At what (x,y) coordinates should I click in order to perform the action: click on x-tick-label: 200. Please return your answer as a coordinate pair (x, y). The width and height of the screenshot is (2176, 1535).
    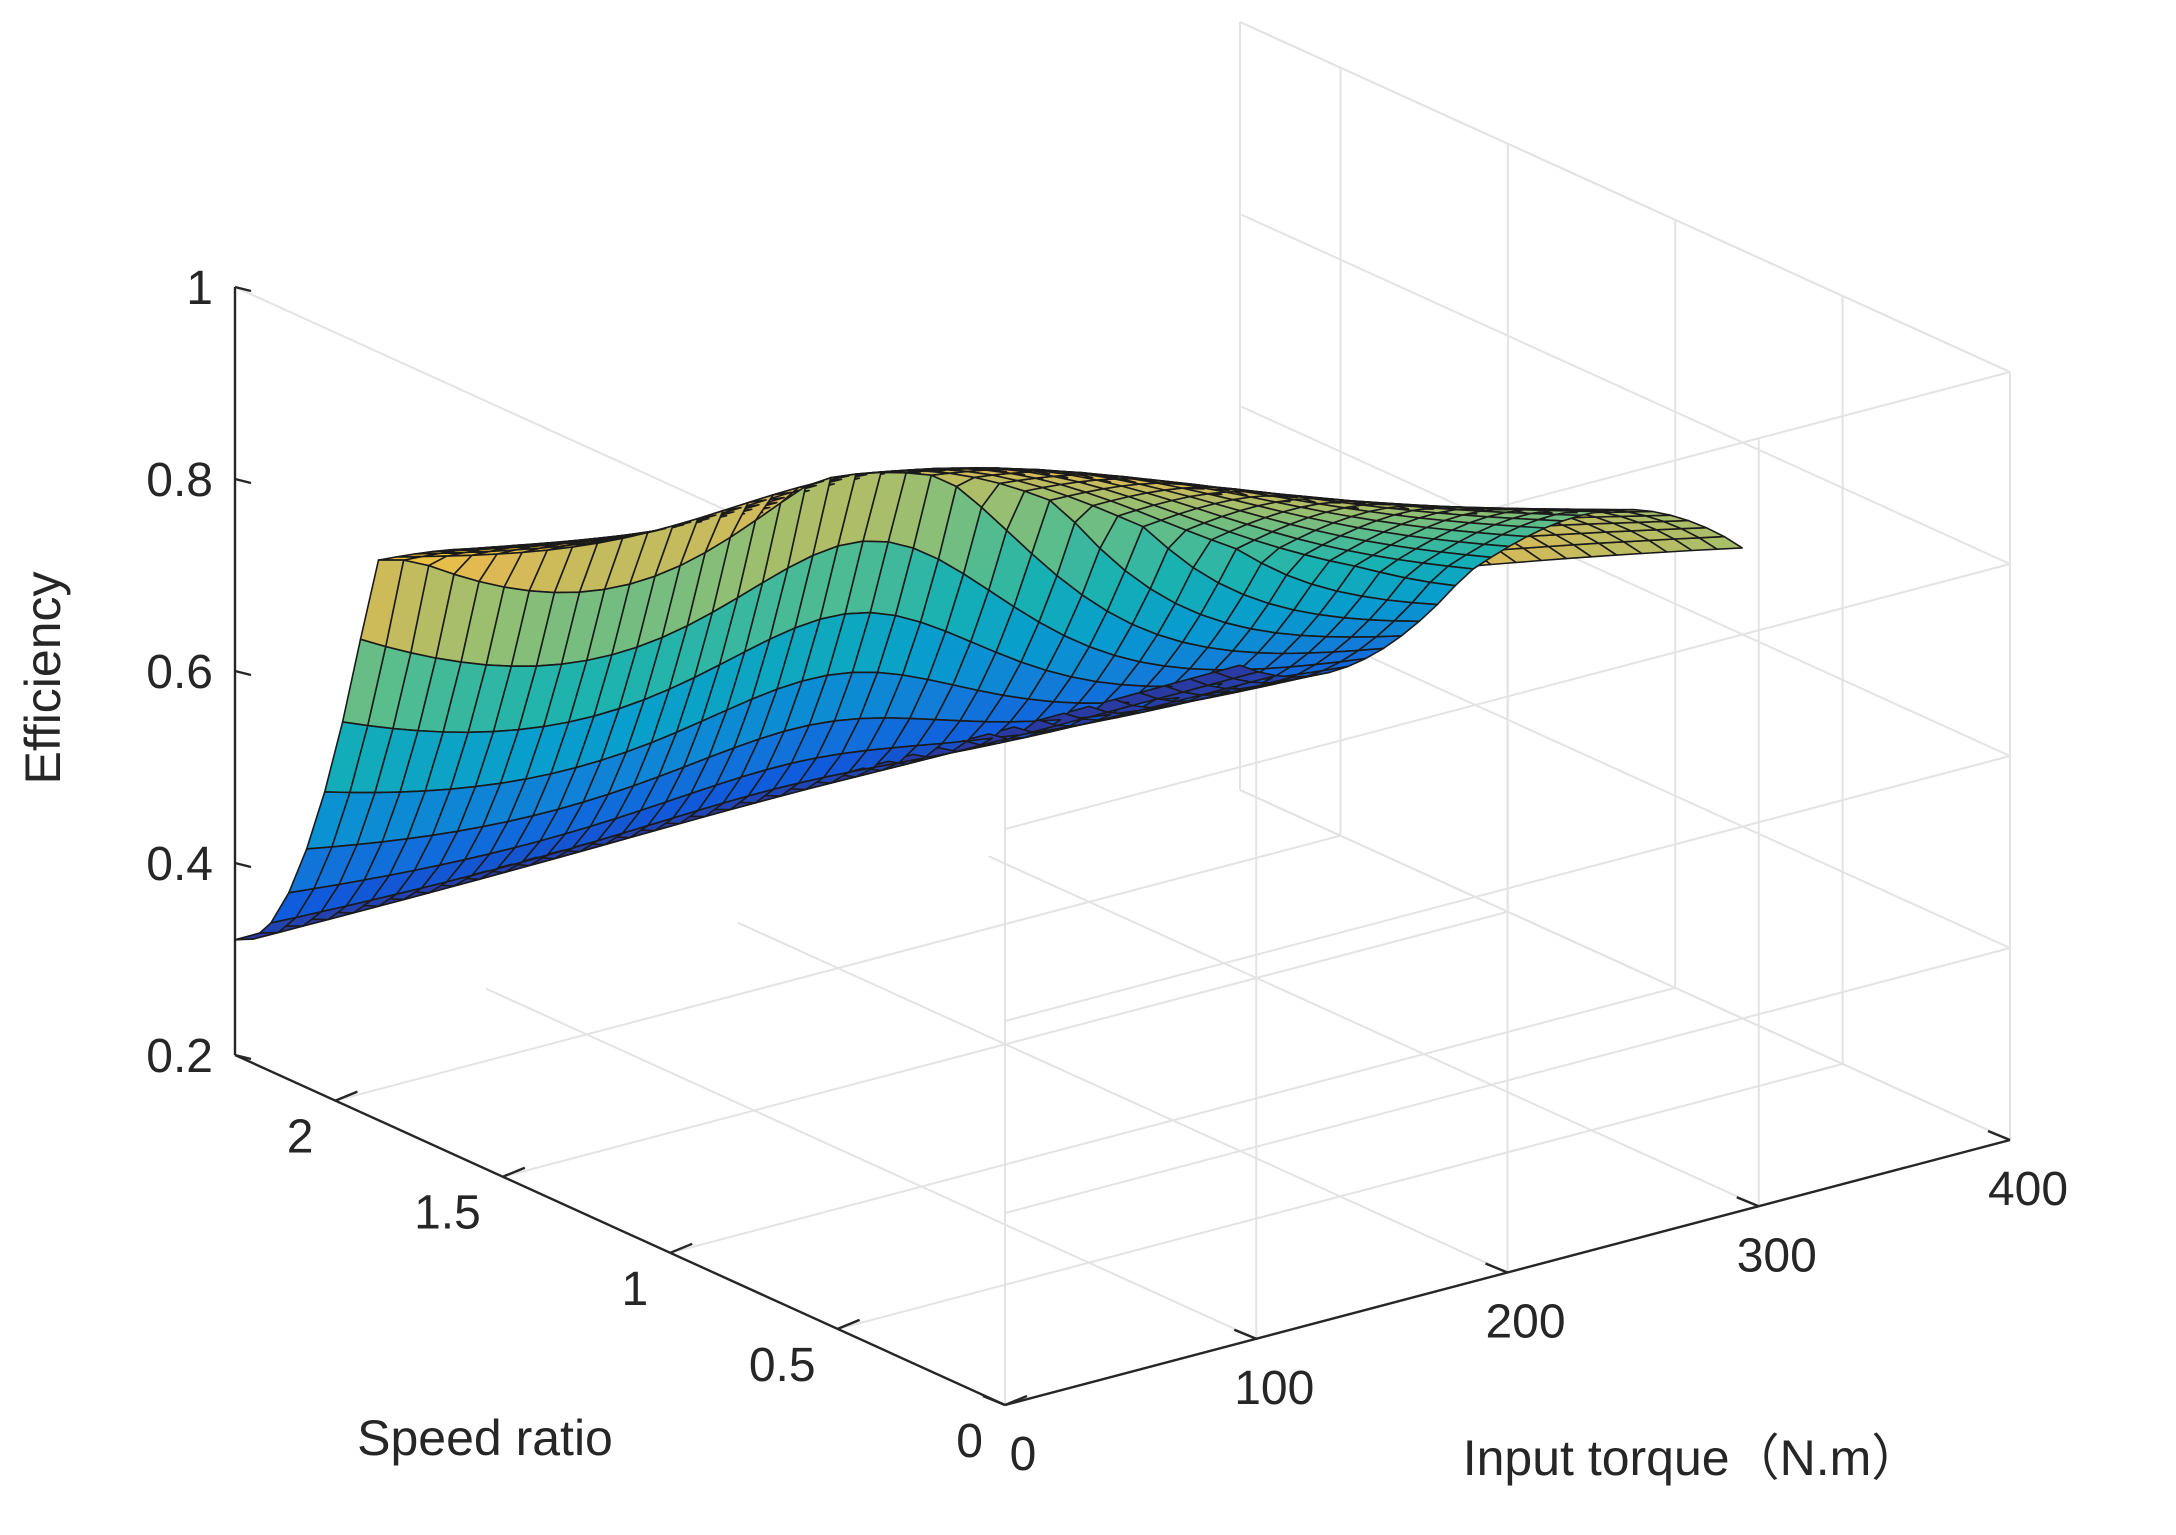
    Looking at the image, I should click on (1525, 1322).